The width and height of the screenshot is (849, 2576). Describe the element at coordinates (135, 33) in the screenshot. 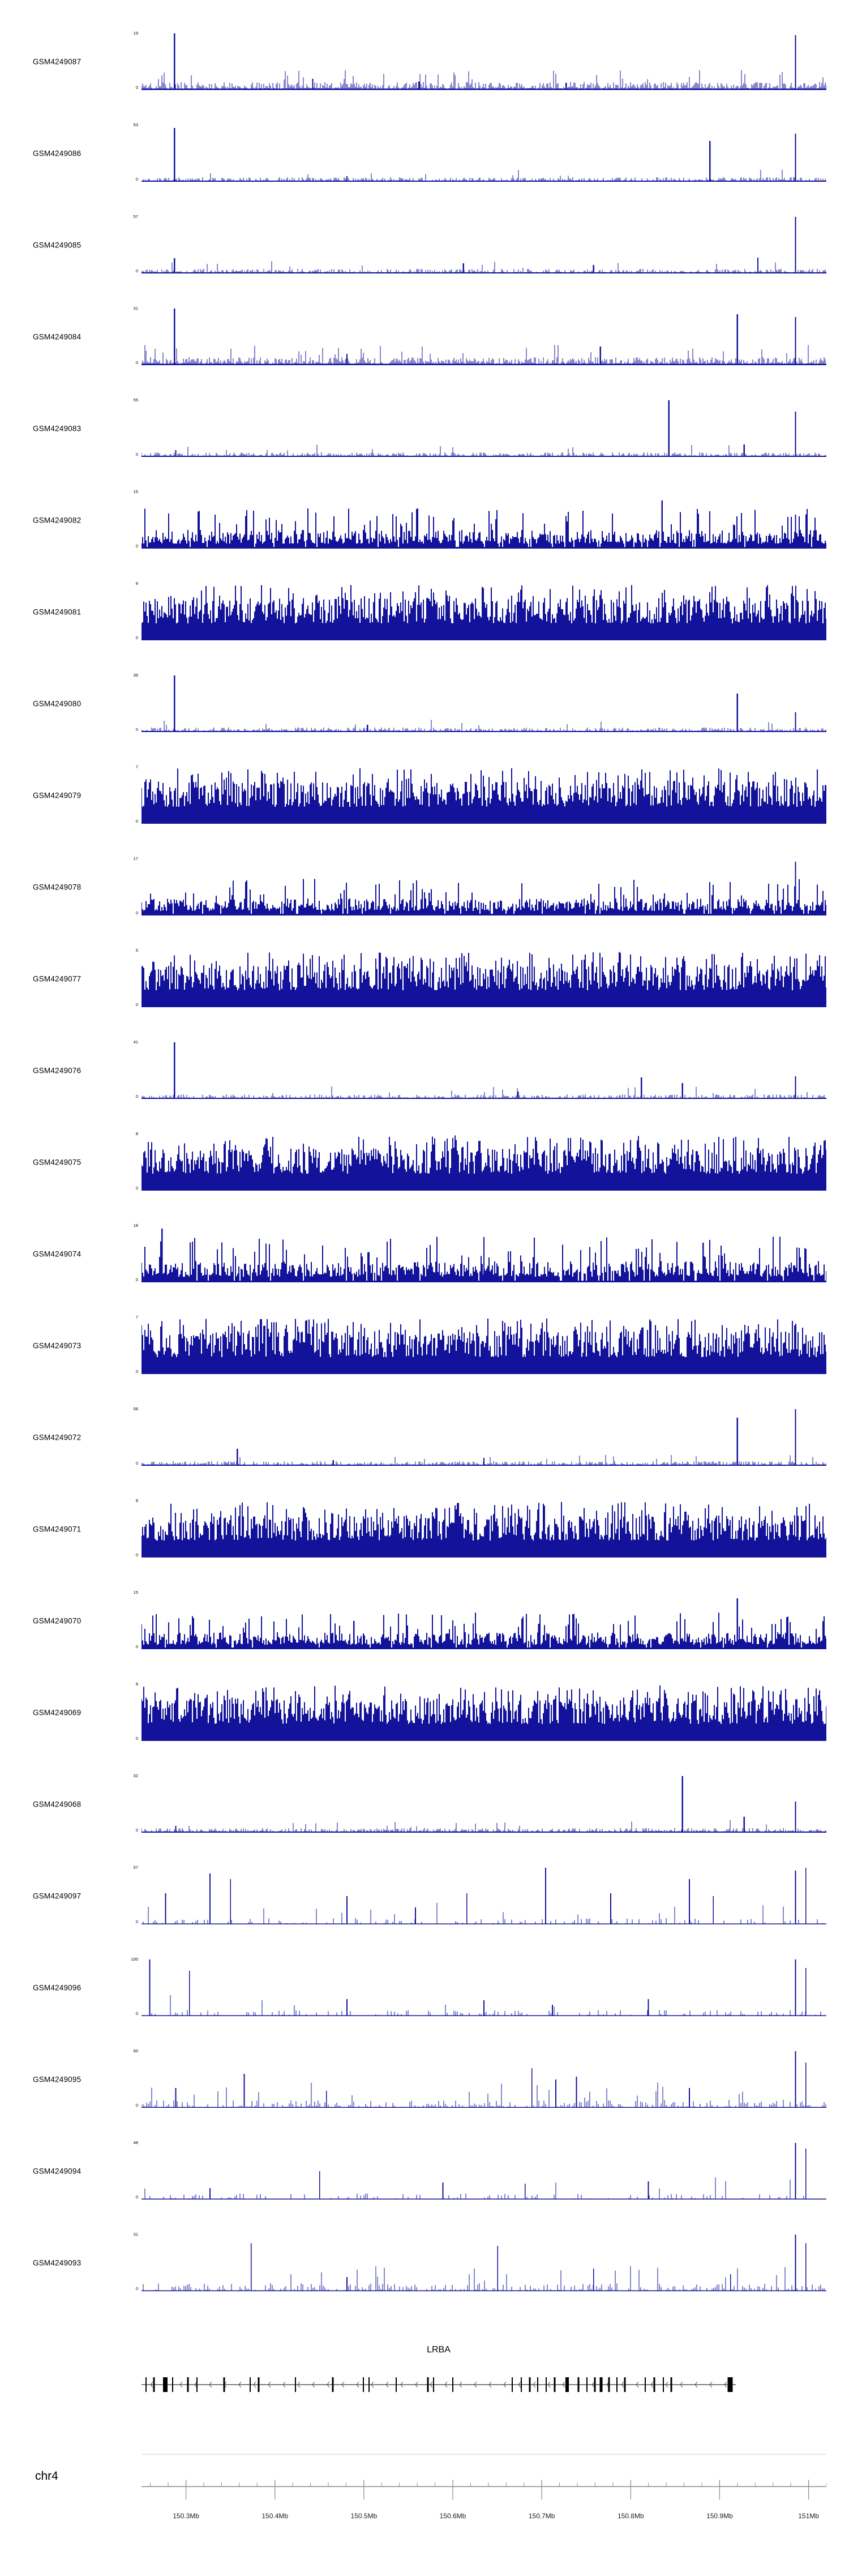

I see `track-yaxis-max: 19` at that location.